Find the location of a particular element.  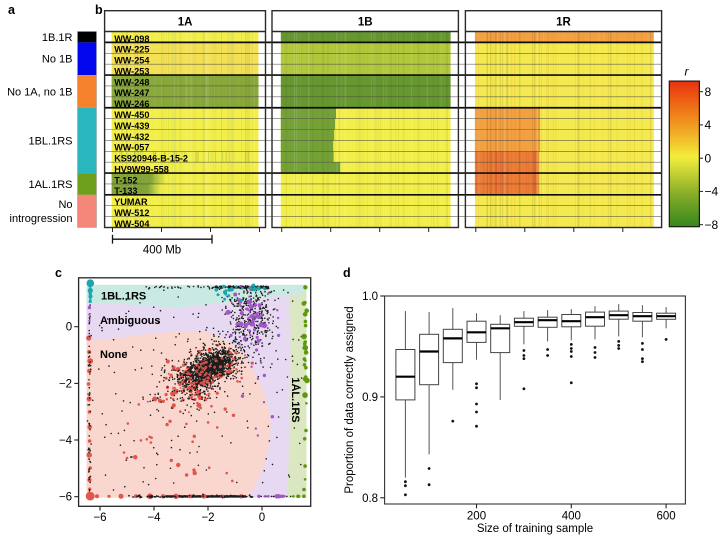

svg-text: b is located at coordinates (99, 10).